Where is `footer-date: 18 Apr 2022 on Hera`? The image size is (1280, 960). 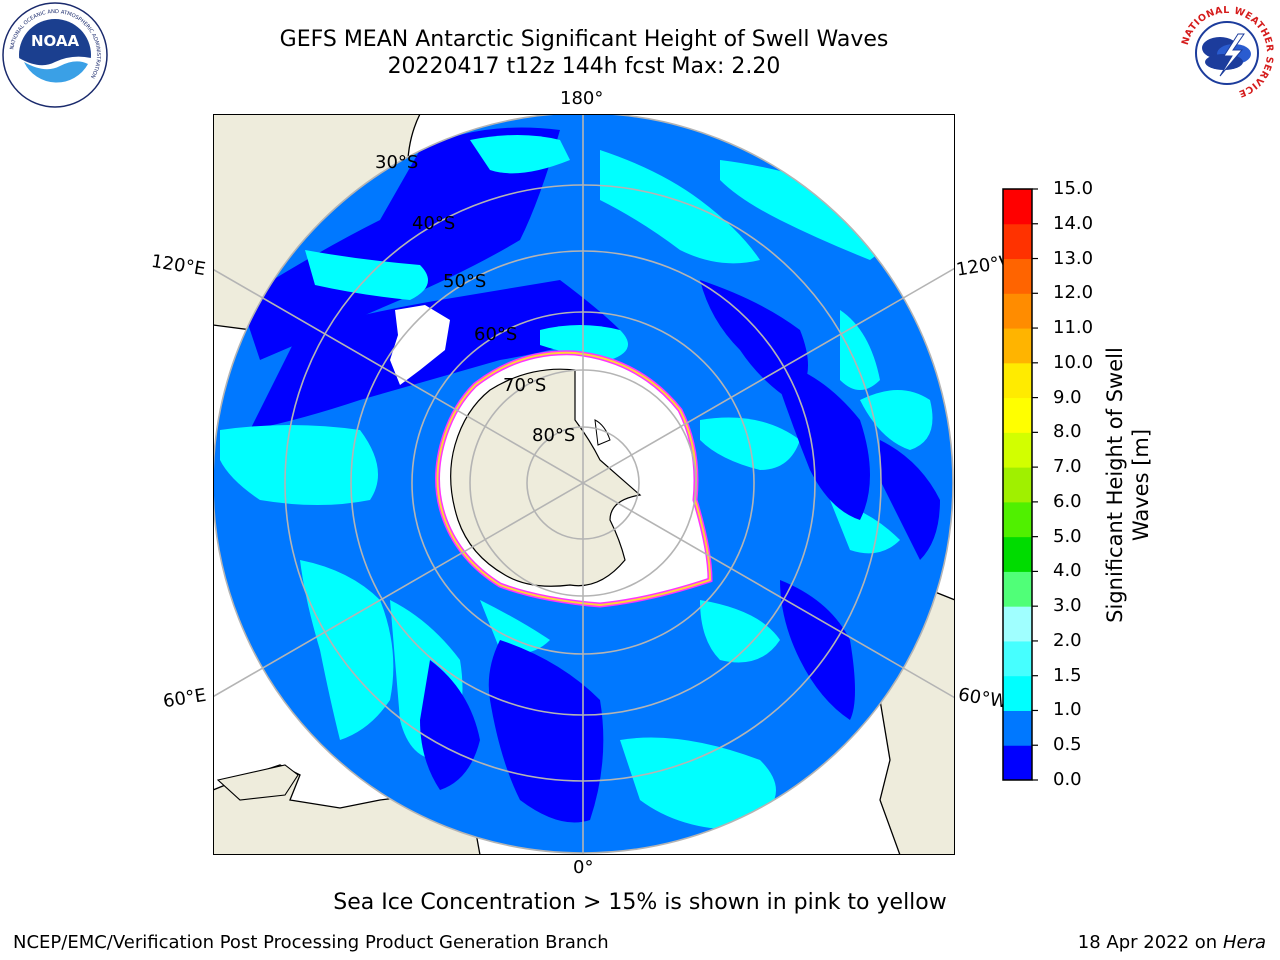 footer-date: 18 Apr 2022 on Hera is located at coordinates (1172, 942).